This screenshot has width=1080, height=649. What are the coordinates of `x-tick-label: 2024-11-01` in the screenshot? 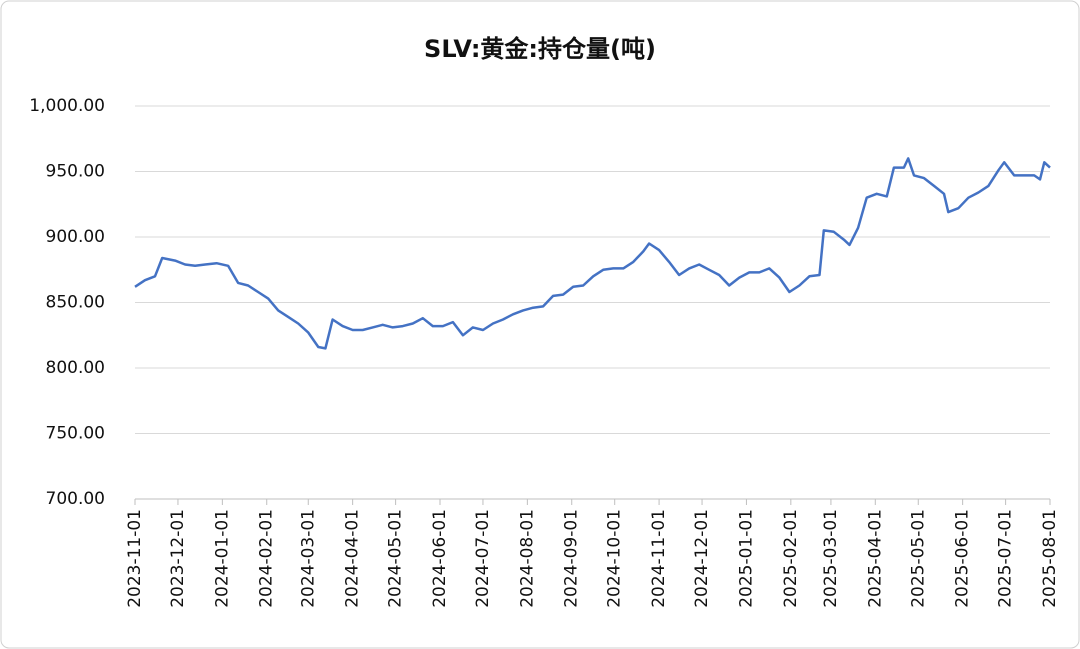 It's located at (659, 558).